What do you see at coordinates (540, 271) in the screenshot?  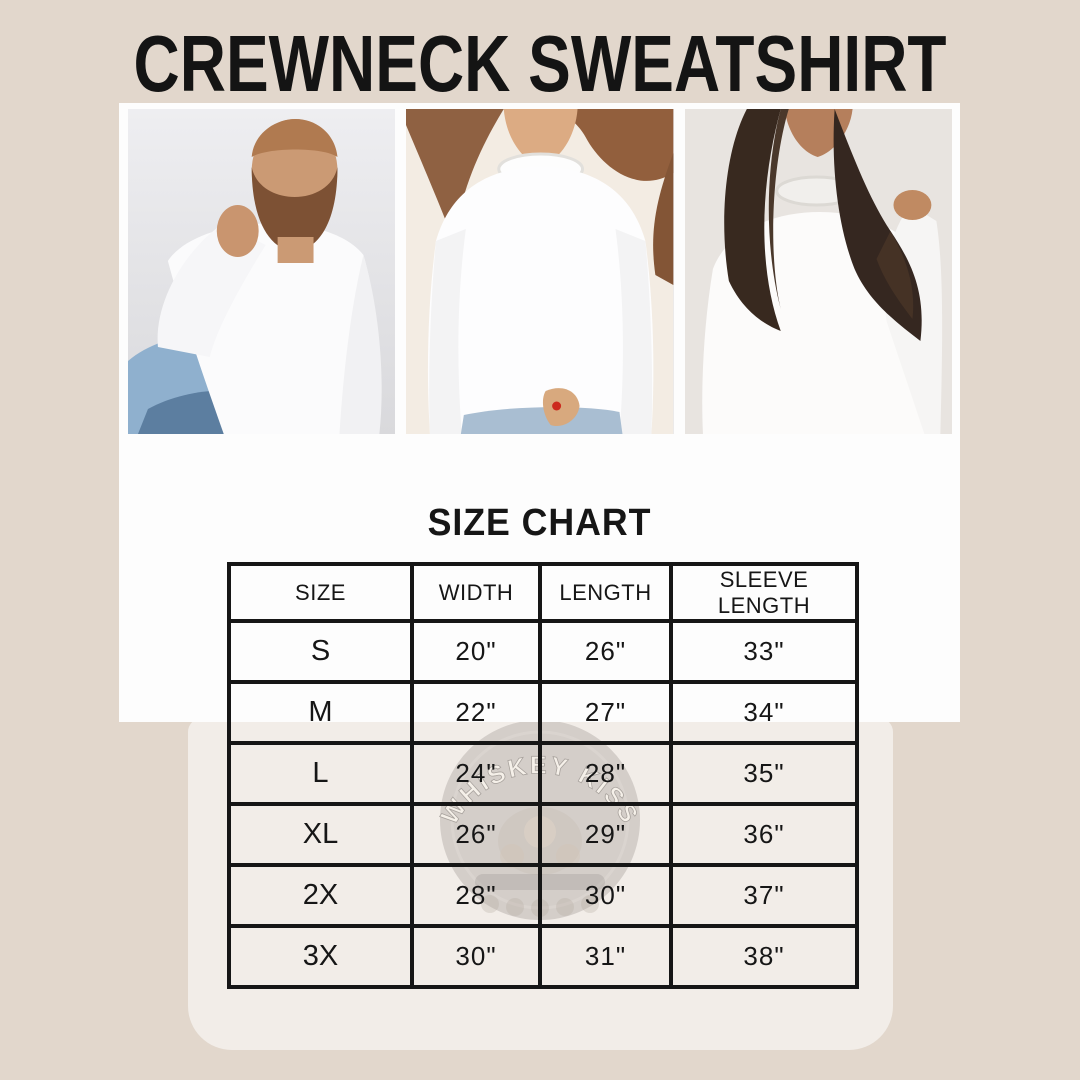 I see `photo-model-woman` at bounding box center [540, 271].